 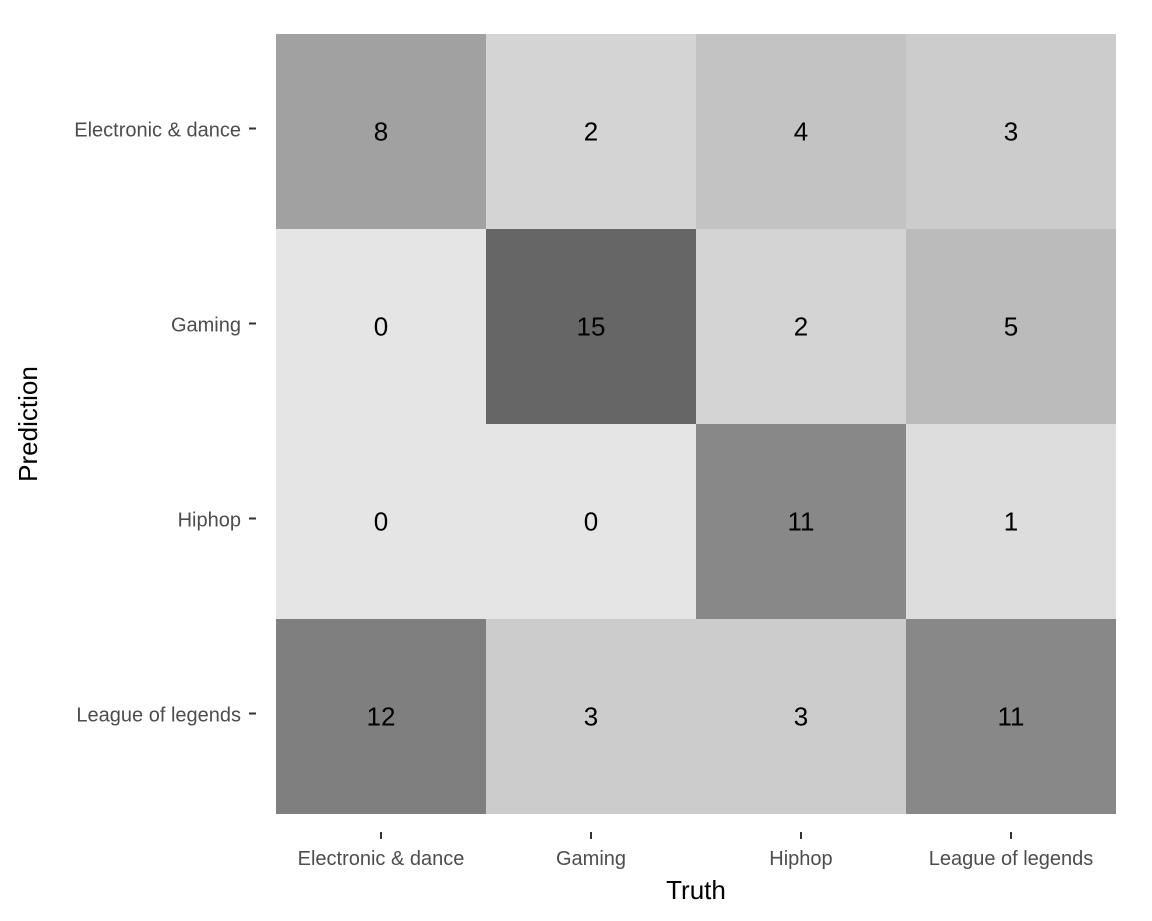 I want to click on cell-value-label: 12, so click(x=381, y=717).